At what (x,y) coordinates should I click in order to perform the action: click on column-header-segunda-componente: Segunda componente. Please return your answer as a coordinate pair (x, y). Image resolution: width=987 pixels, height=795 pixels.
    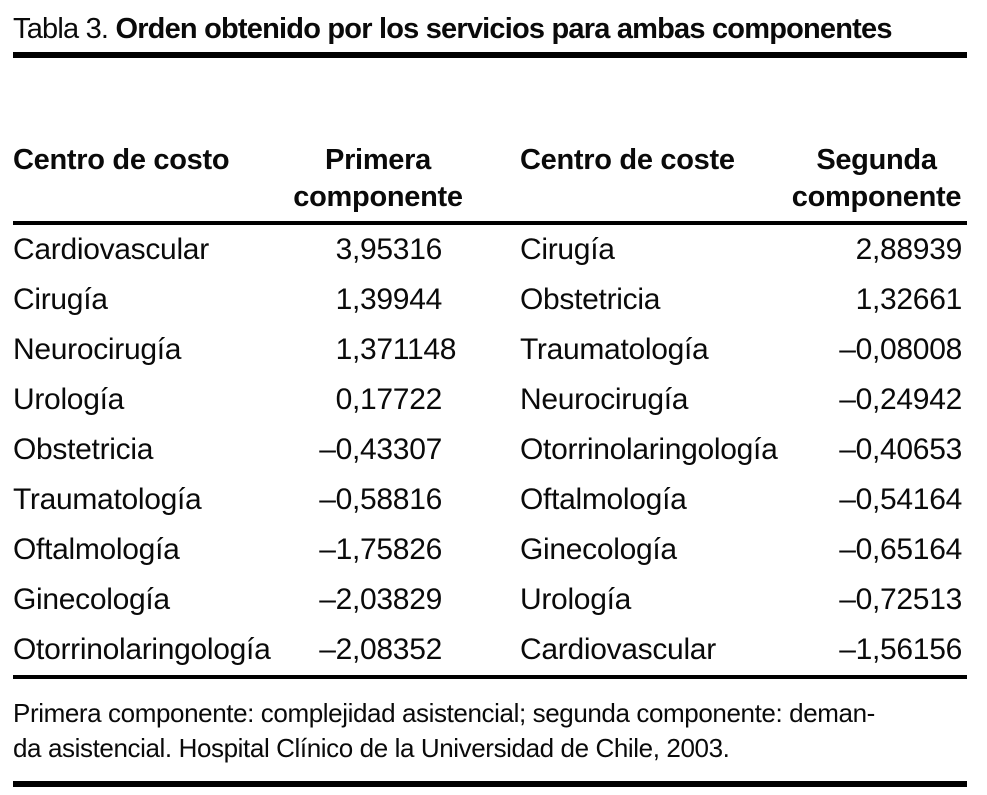
    Looking at the image, I should click on (876, 178).